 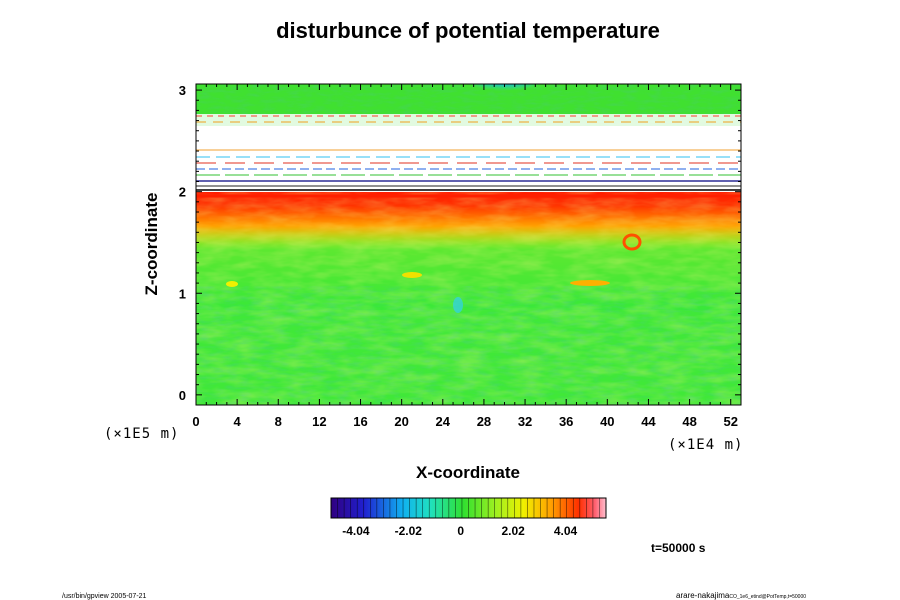 I want to click on cold-anomaly, so click(x=505, y=100).